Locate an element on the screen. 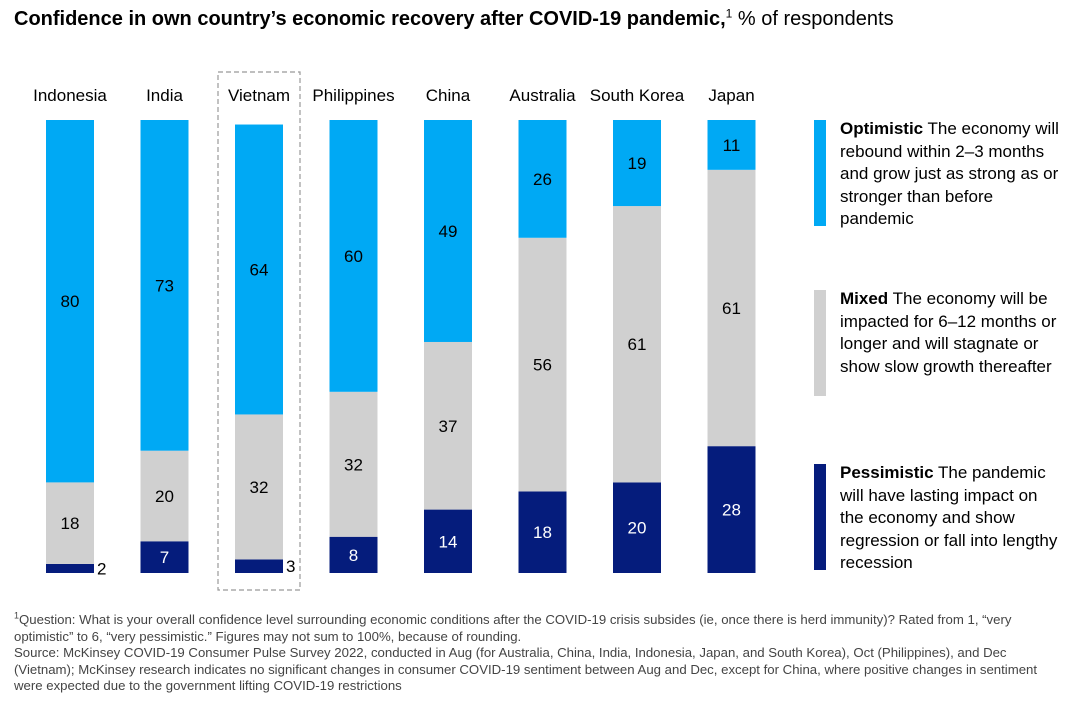 This screenshot has width=1072, height=703. data-label-optimistic-indonesia: 80 is located at coordinates (70, 301).